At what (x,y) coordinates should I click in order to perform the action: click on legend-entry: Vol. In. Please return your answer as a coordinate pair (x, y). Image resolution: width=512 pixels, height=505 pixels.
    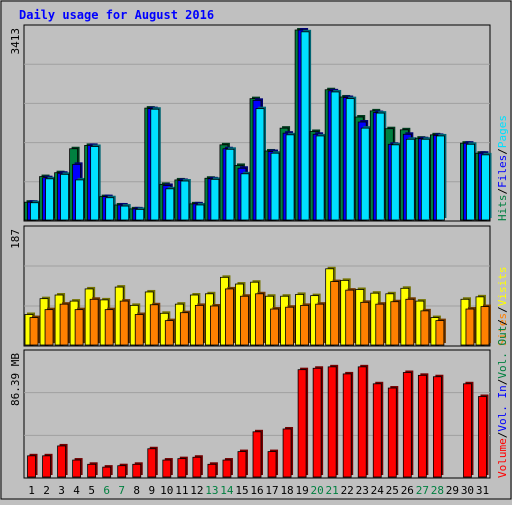
    Looking at the image, I should click on (502, 408).